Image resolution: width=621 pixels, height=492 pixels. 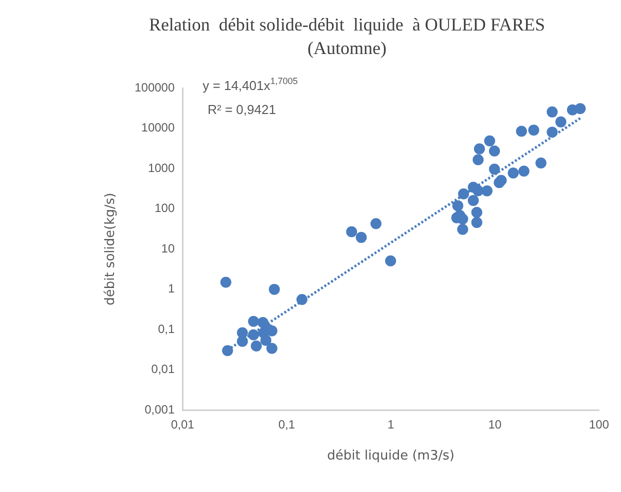 I want to click on y-tick-label: 0,1, so click(x=166, y=329).